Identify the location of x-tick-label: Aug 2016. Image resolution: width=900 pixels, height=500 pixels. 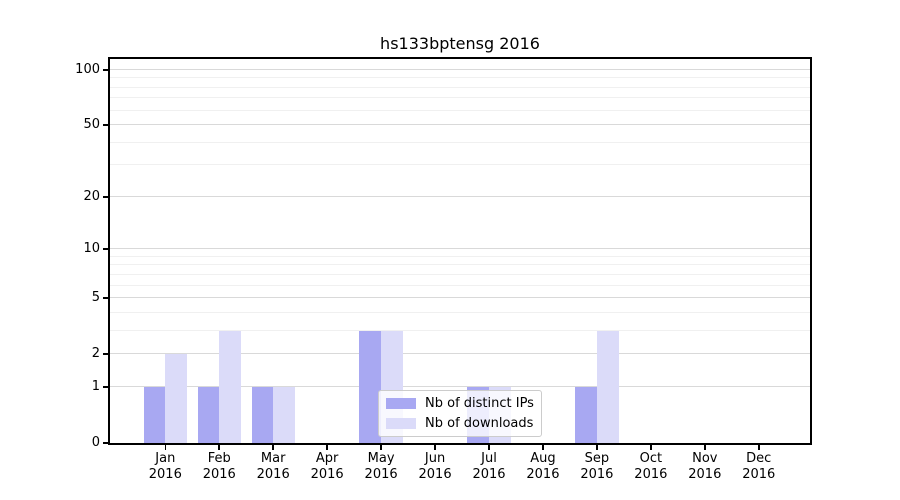
(543, 466).